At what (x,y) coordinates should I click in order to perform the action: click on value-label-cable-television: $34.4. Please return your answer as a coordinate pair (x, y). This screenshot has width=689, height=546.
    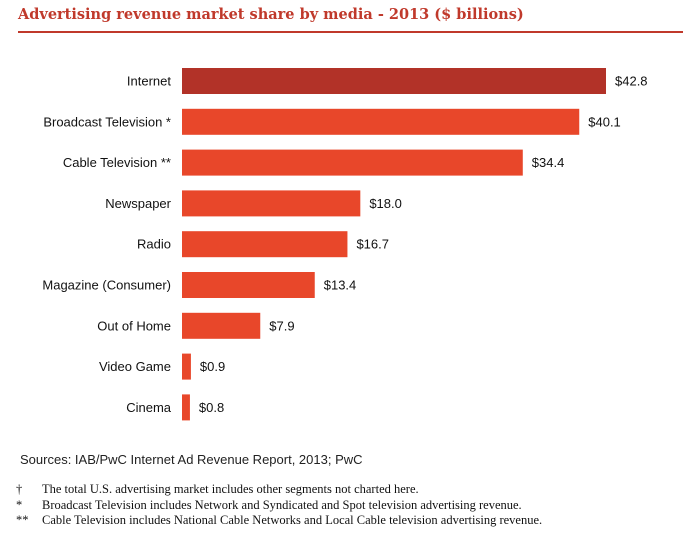
    Looking at the image, I should click on (548, 162).